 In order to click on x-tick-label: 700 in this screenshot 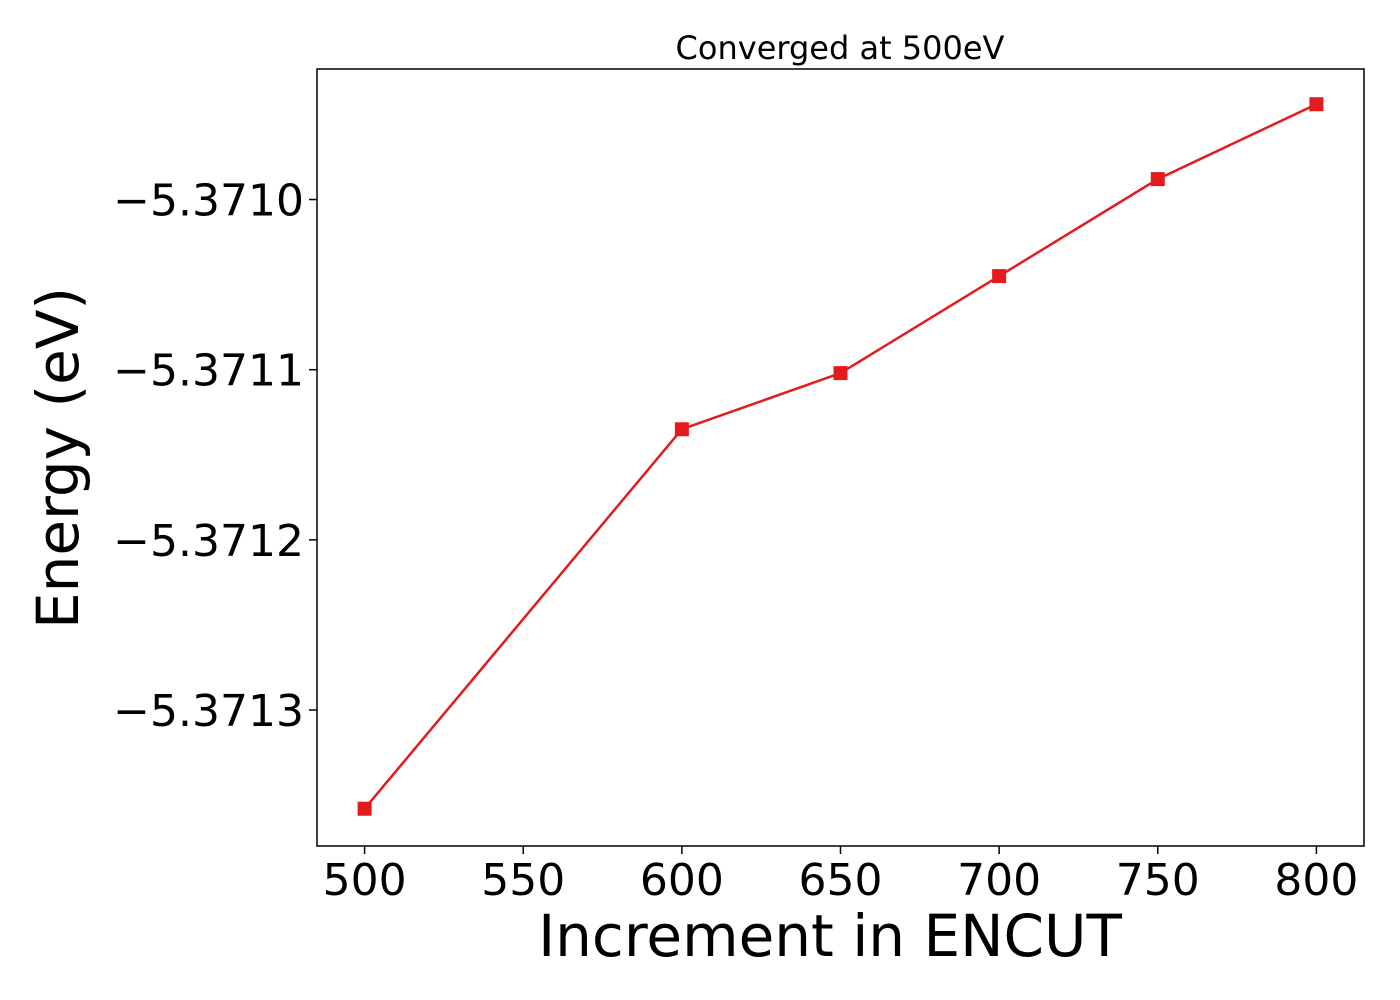, I will do `click(999, 880)`.